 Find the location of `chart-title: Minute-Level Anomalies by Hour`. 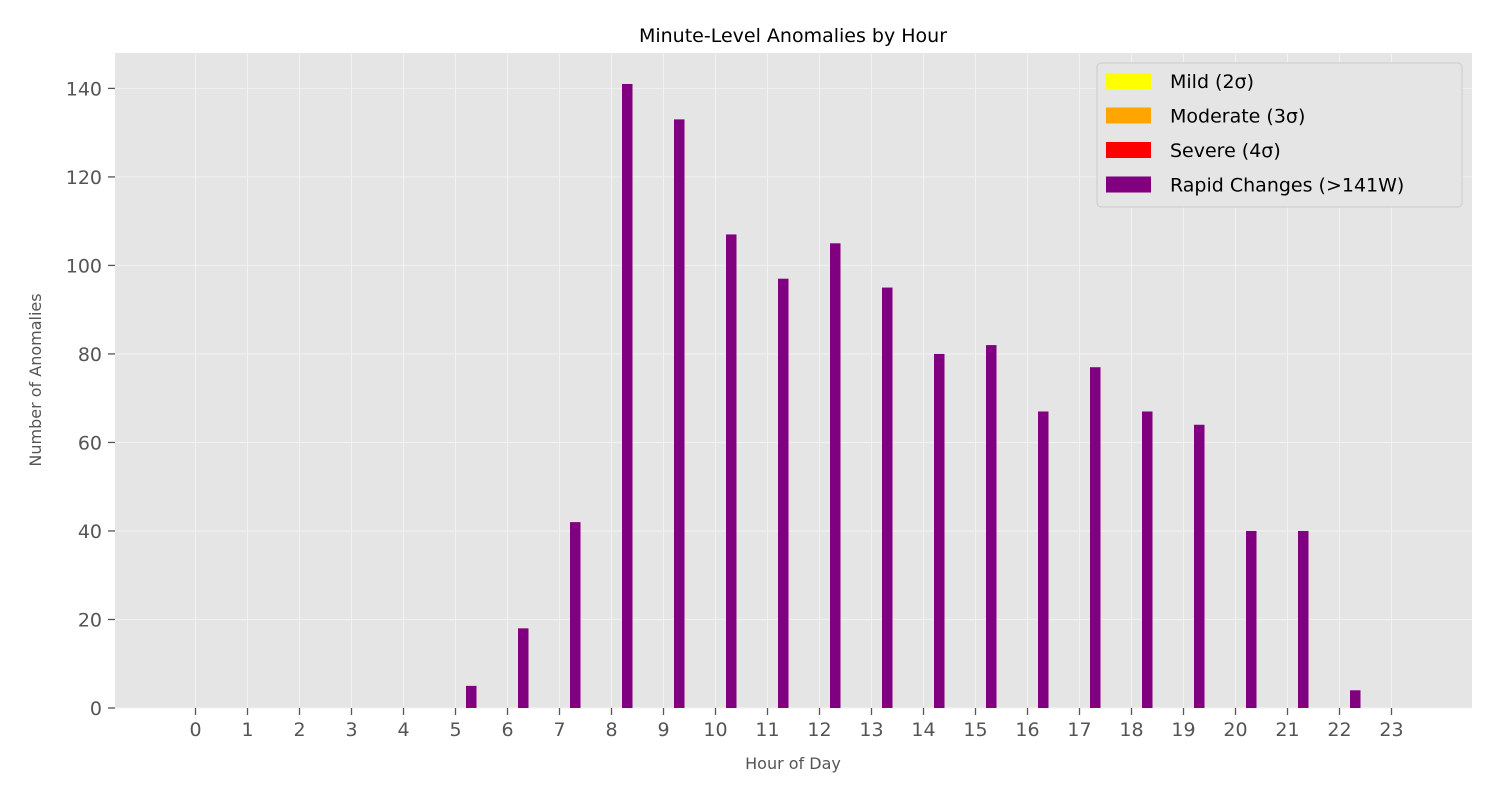

chart-title: Minute-Level Anomalies by Hour is located at coordinates (793, 36).